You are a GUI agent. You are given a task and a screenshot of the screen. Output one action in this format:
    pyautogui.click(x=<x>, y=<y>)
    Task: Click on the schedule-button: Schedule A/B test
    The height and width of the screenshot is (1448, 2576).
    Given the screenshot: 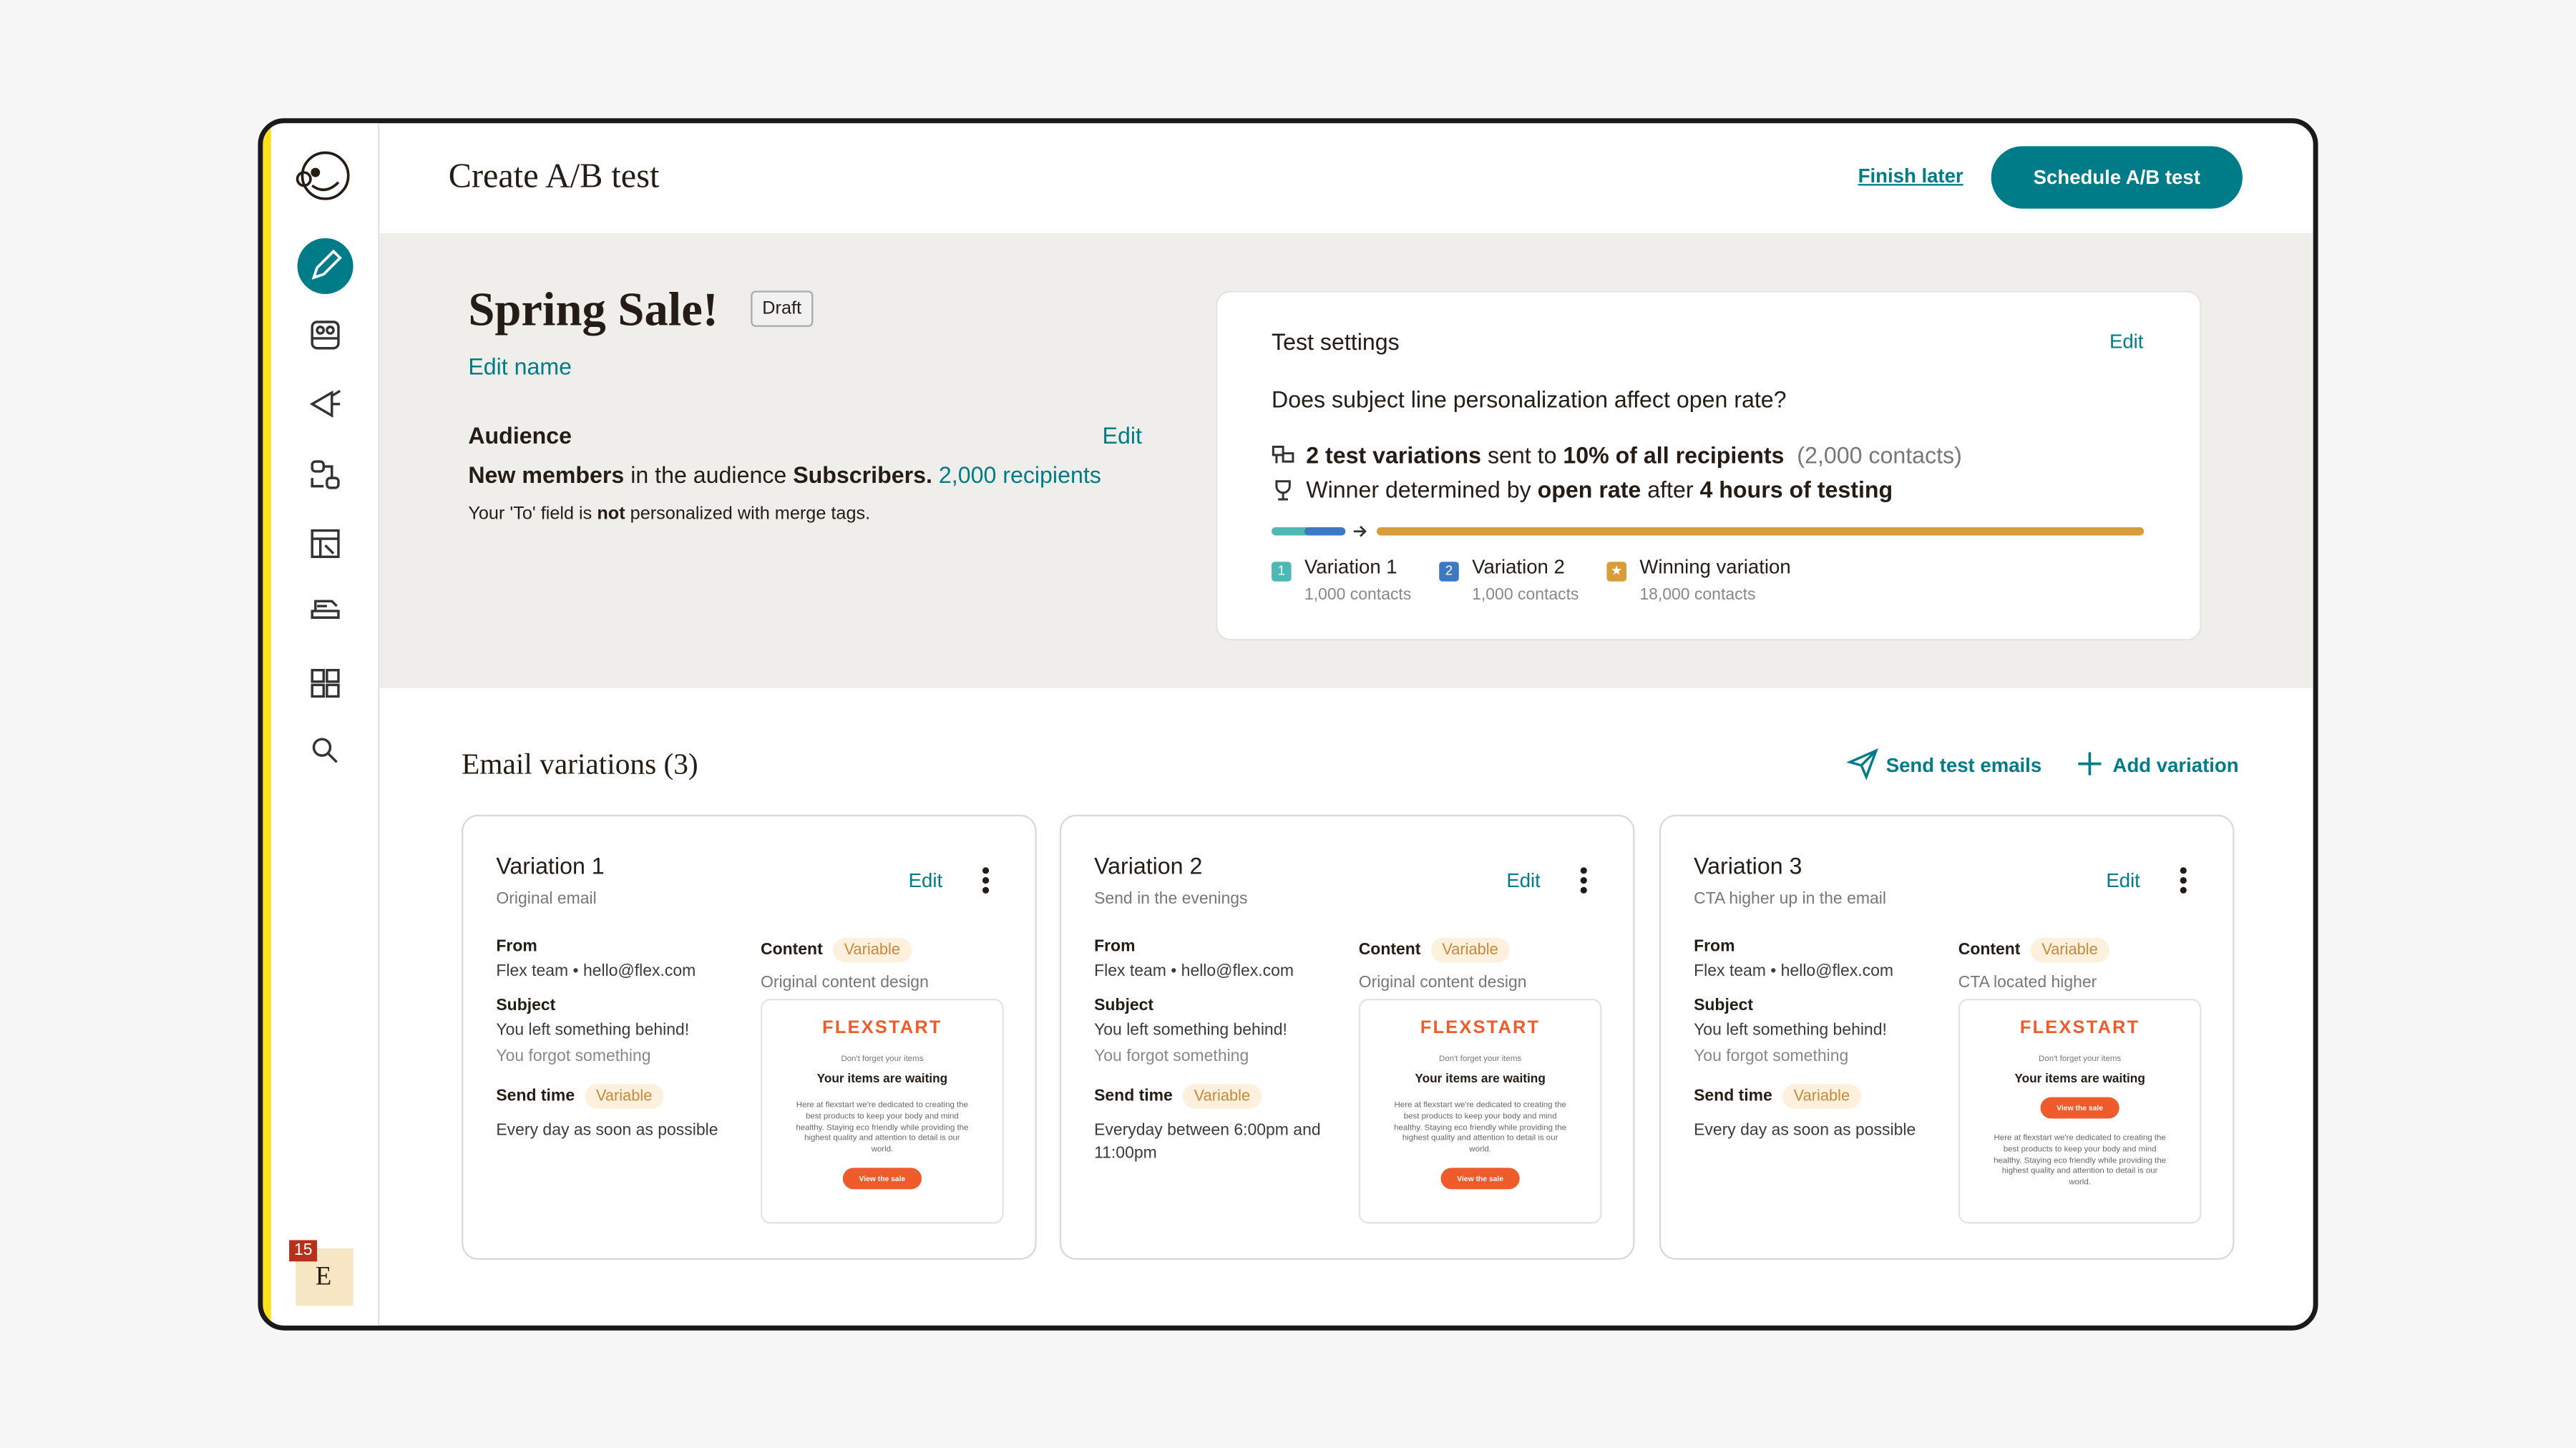 What is the action you would take?
    pyautogui.click(x=2117, y=177)
    